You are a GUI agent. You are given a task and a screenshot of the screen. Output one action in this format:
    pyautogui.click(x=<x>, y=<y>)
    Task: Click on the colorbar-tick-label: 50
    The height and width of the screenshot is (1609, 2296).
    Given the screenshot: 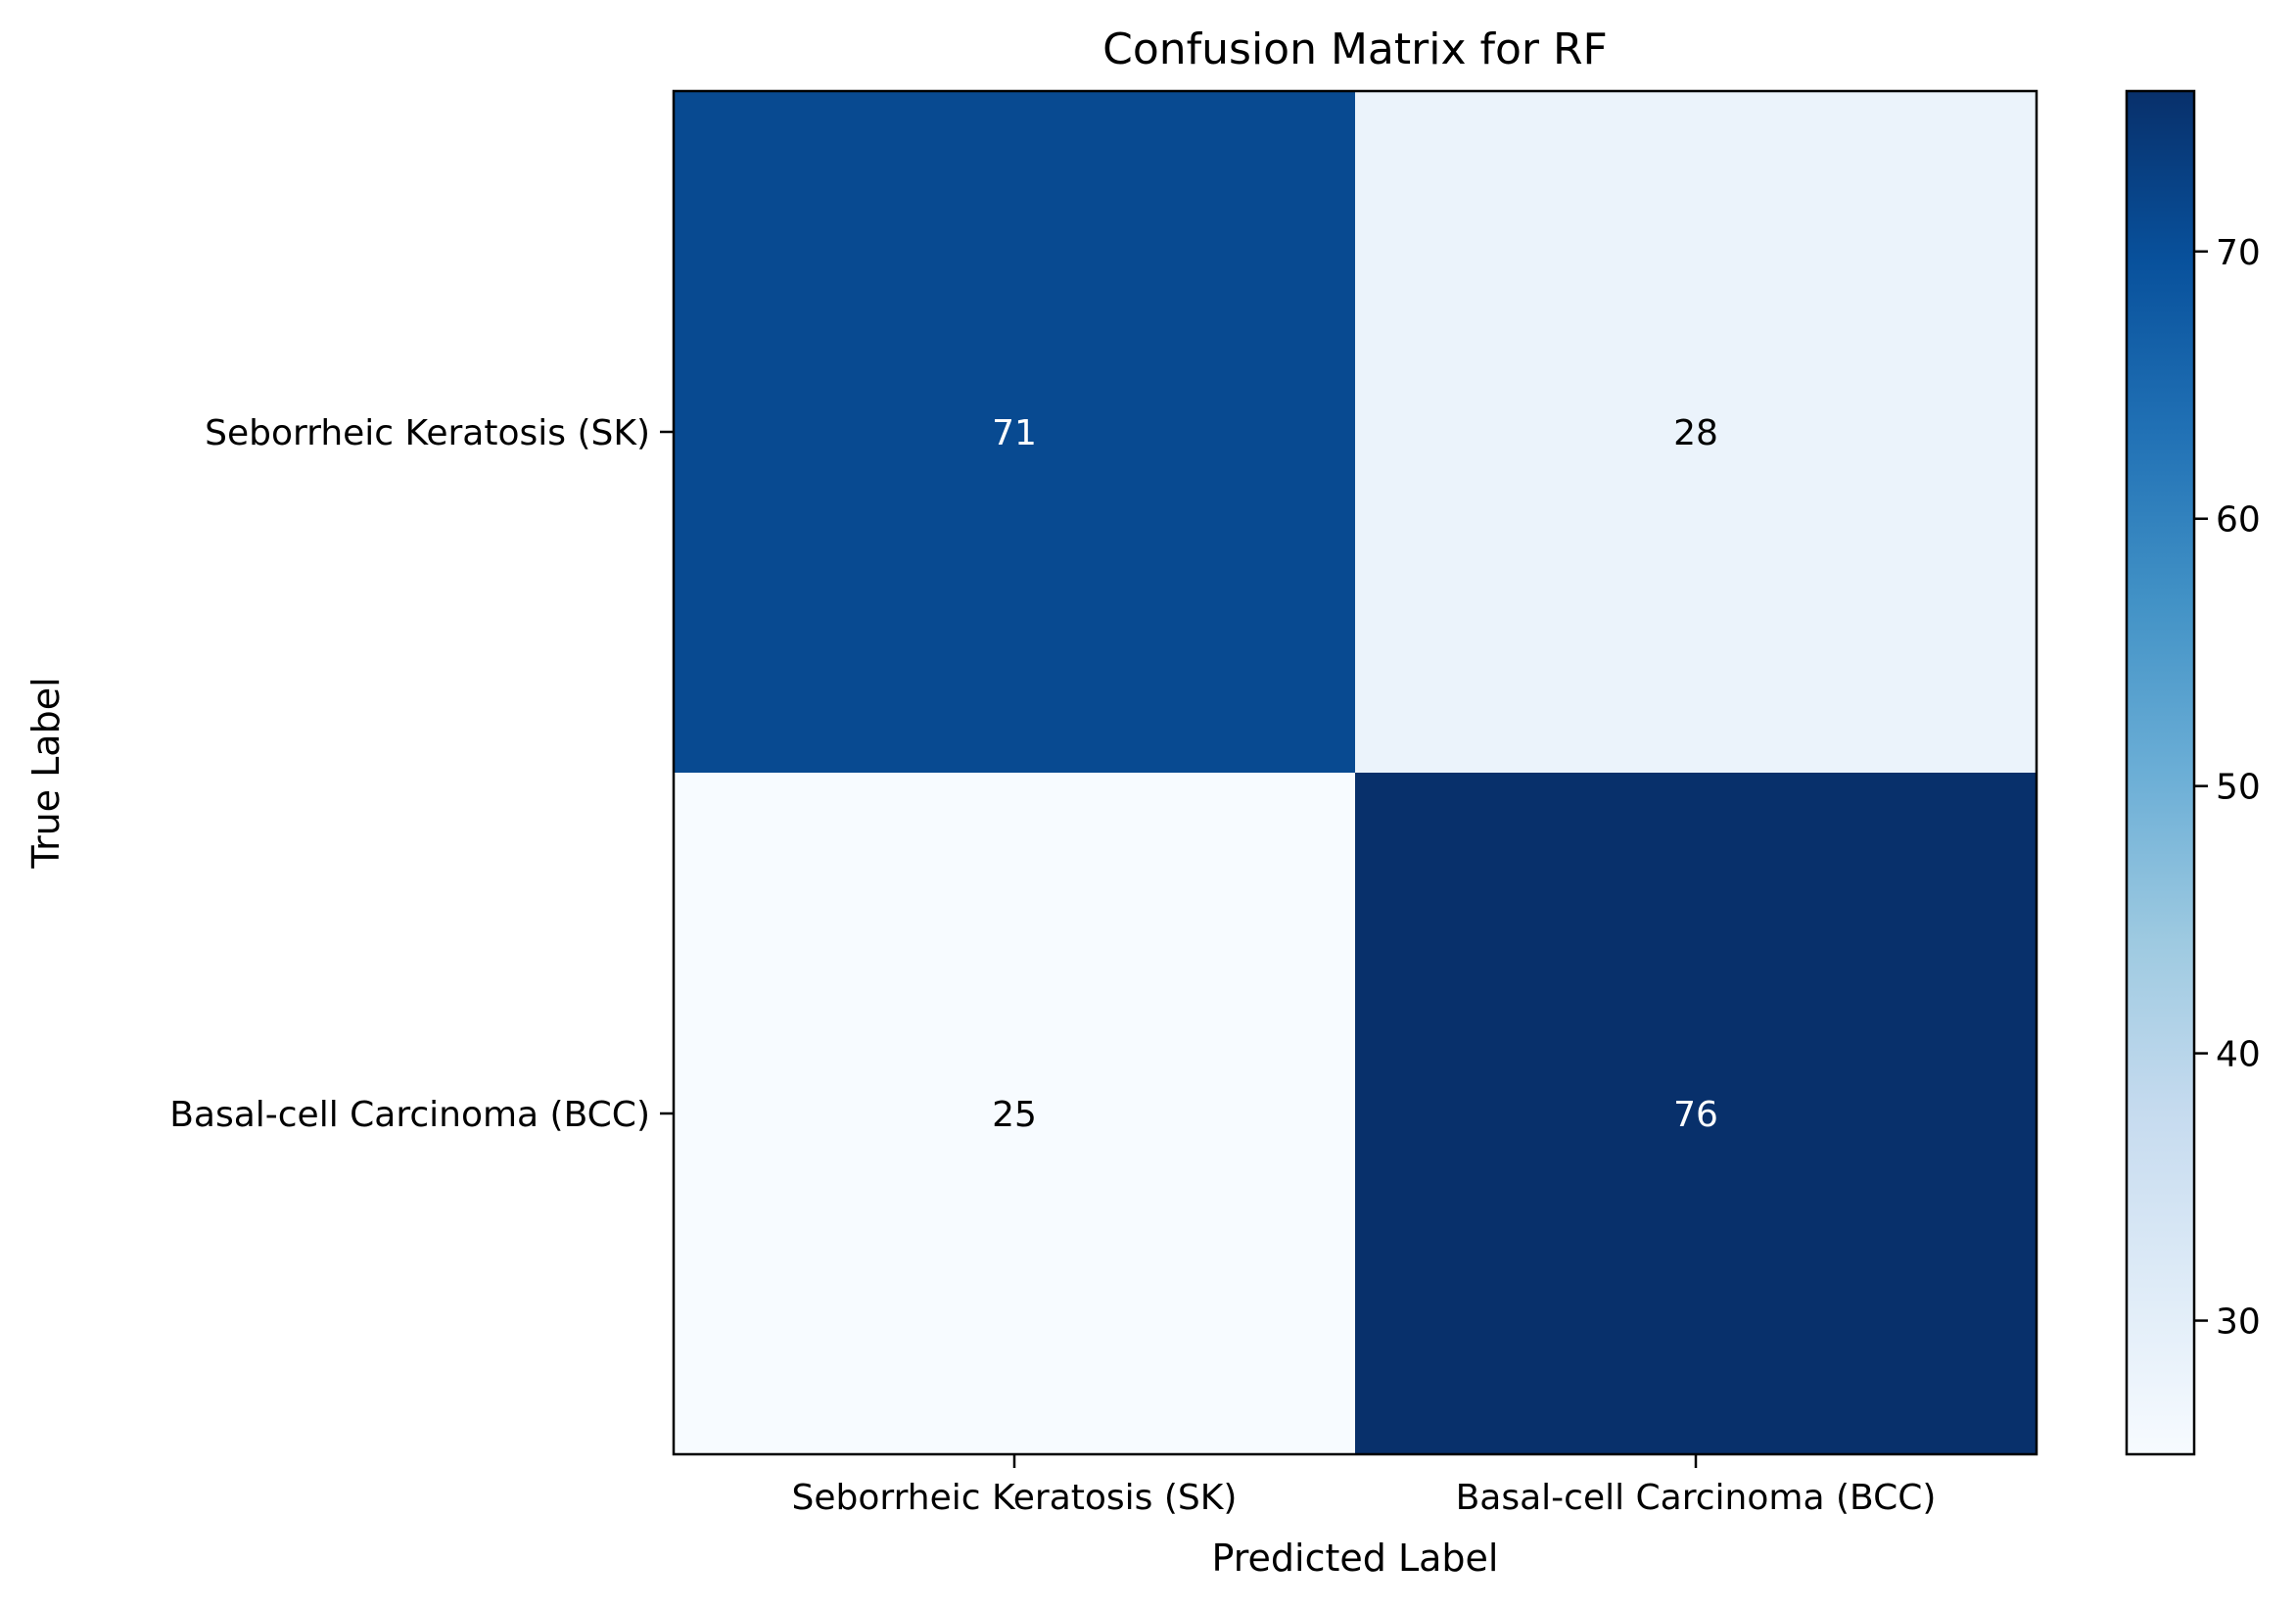 What is the action you would take?
    pyautogui.click(x=2238, y=788)
    